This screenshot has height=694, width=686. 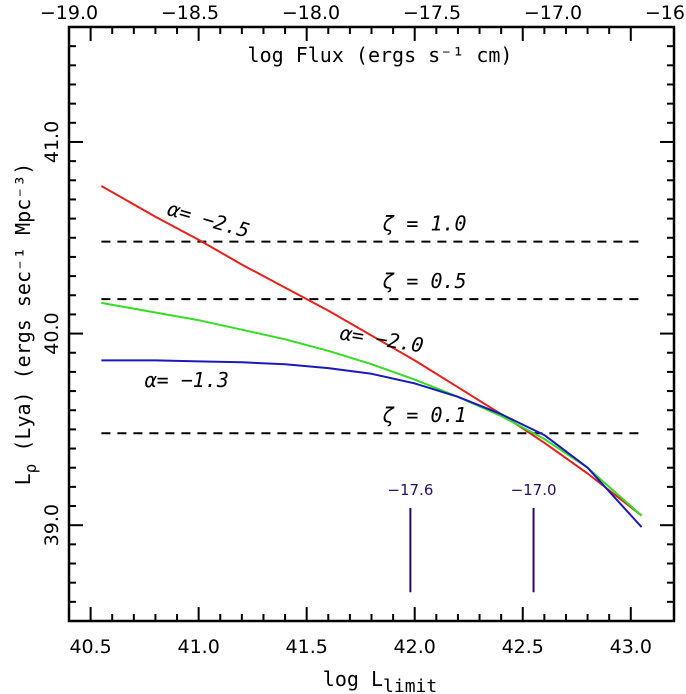 I want to click on x-tick-label: 42.0, so click(x=415, y=647).